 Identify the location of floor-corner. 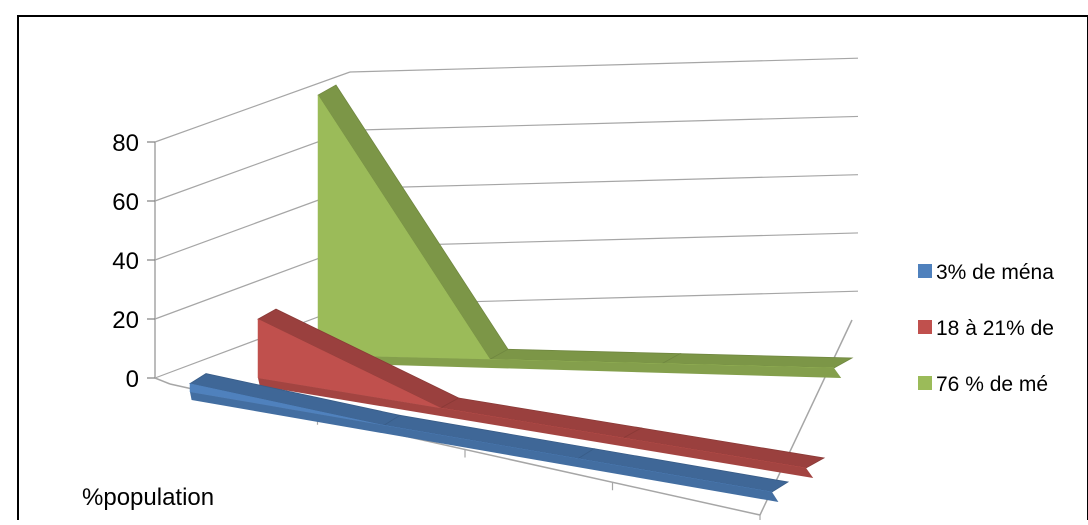
(162, 381).